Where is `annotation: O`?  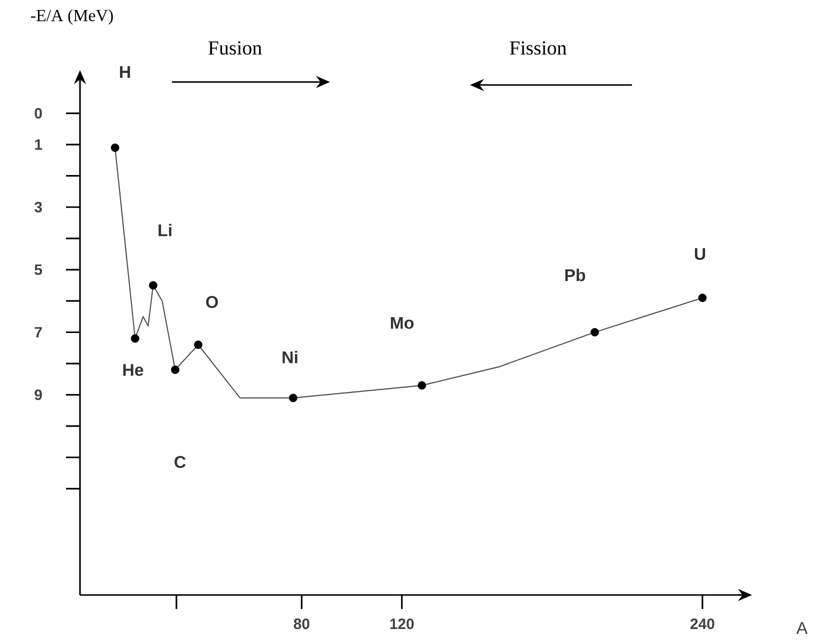 annotation: O is located at coordinates (212, 302).